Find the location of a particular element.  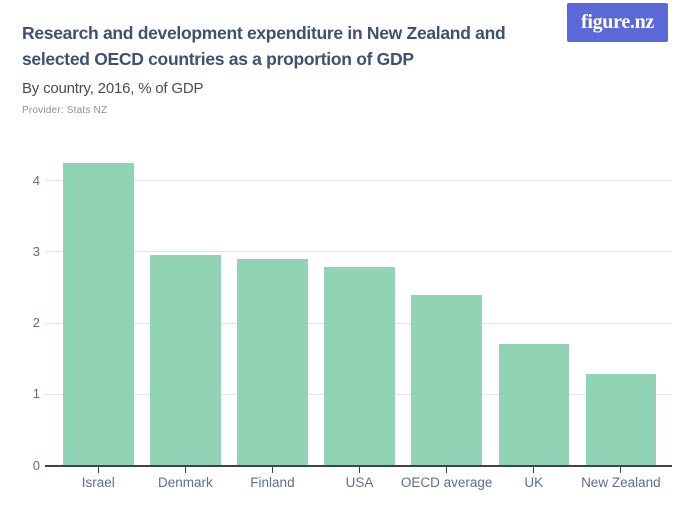

x-axis-label-usa: USA is located at coordinates (359, 482).